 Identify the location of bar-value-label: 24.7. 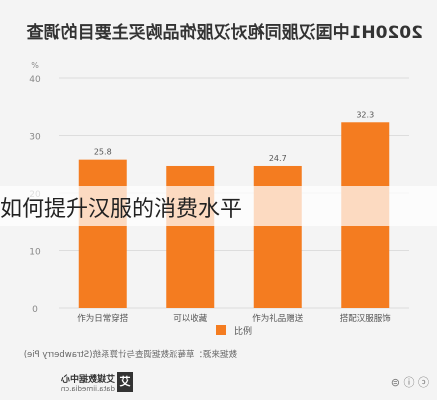
(278, 158).